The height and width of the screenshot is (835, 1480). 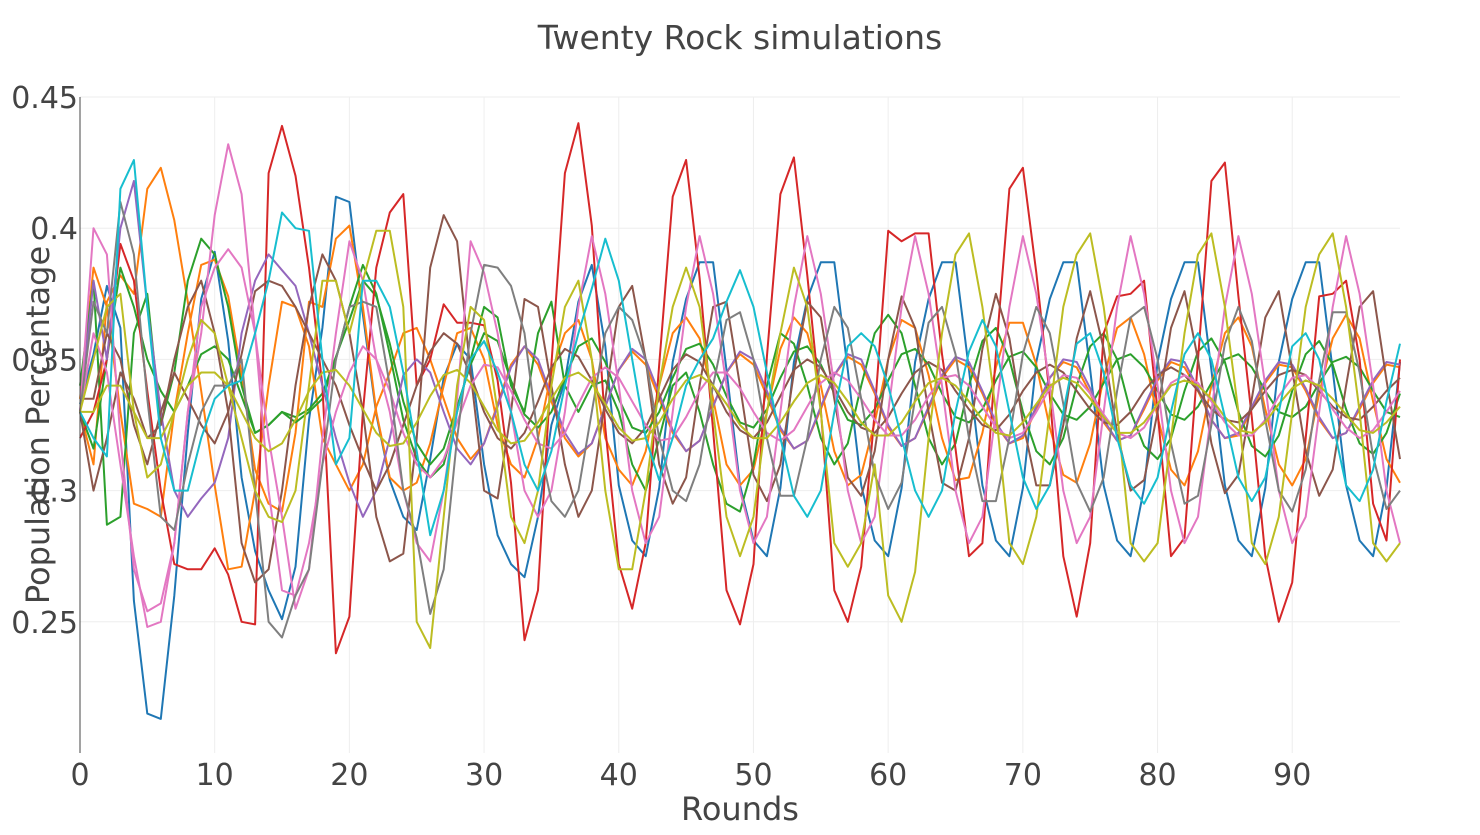 I want to click on x-tick-label: 20, so click(x=349, y=775).